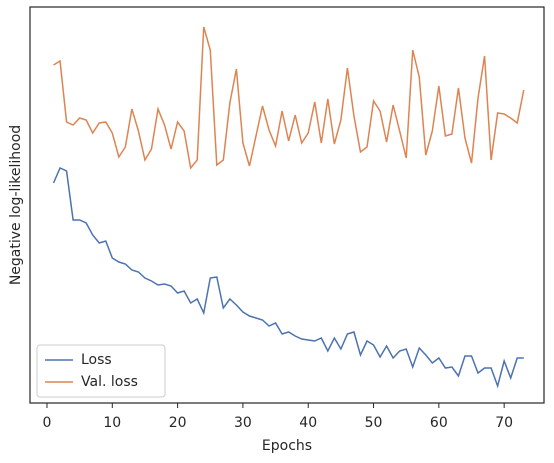  Describe the element at coordinates (439, 423) in the screenshot. I see `x-tick-label: 60` at that location.